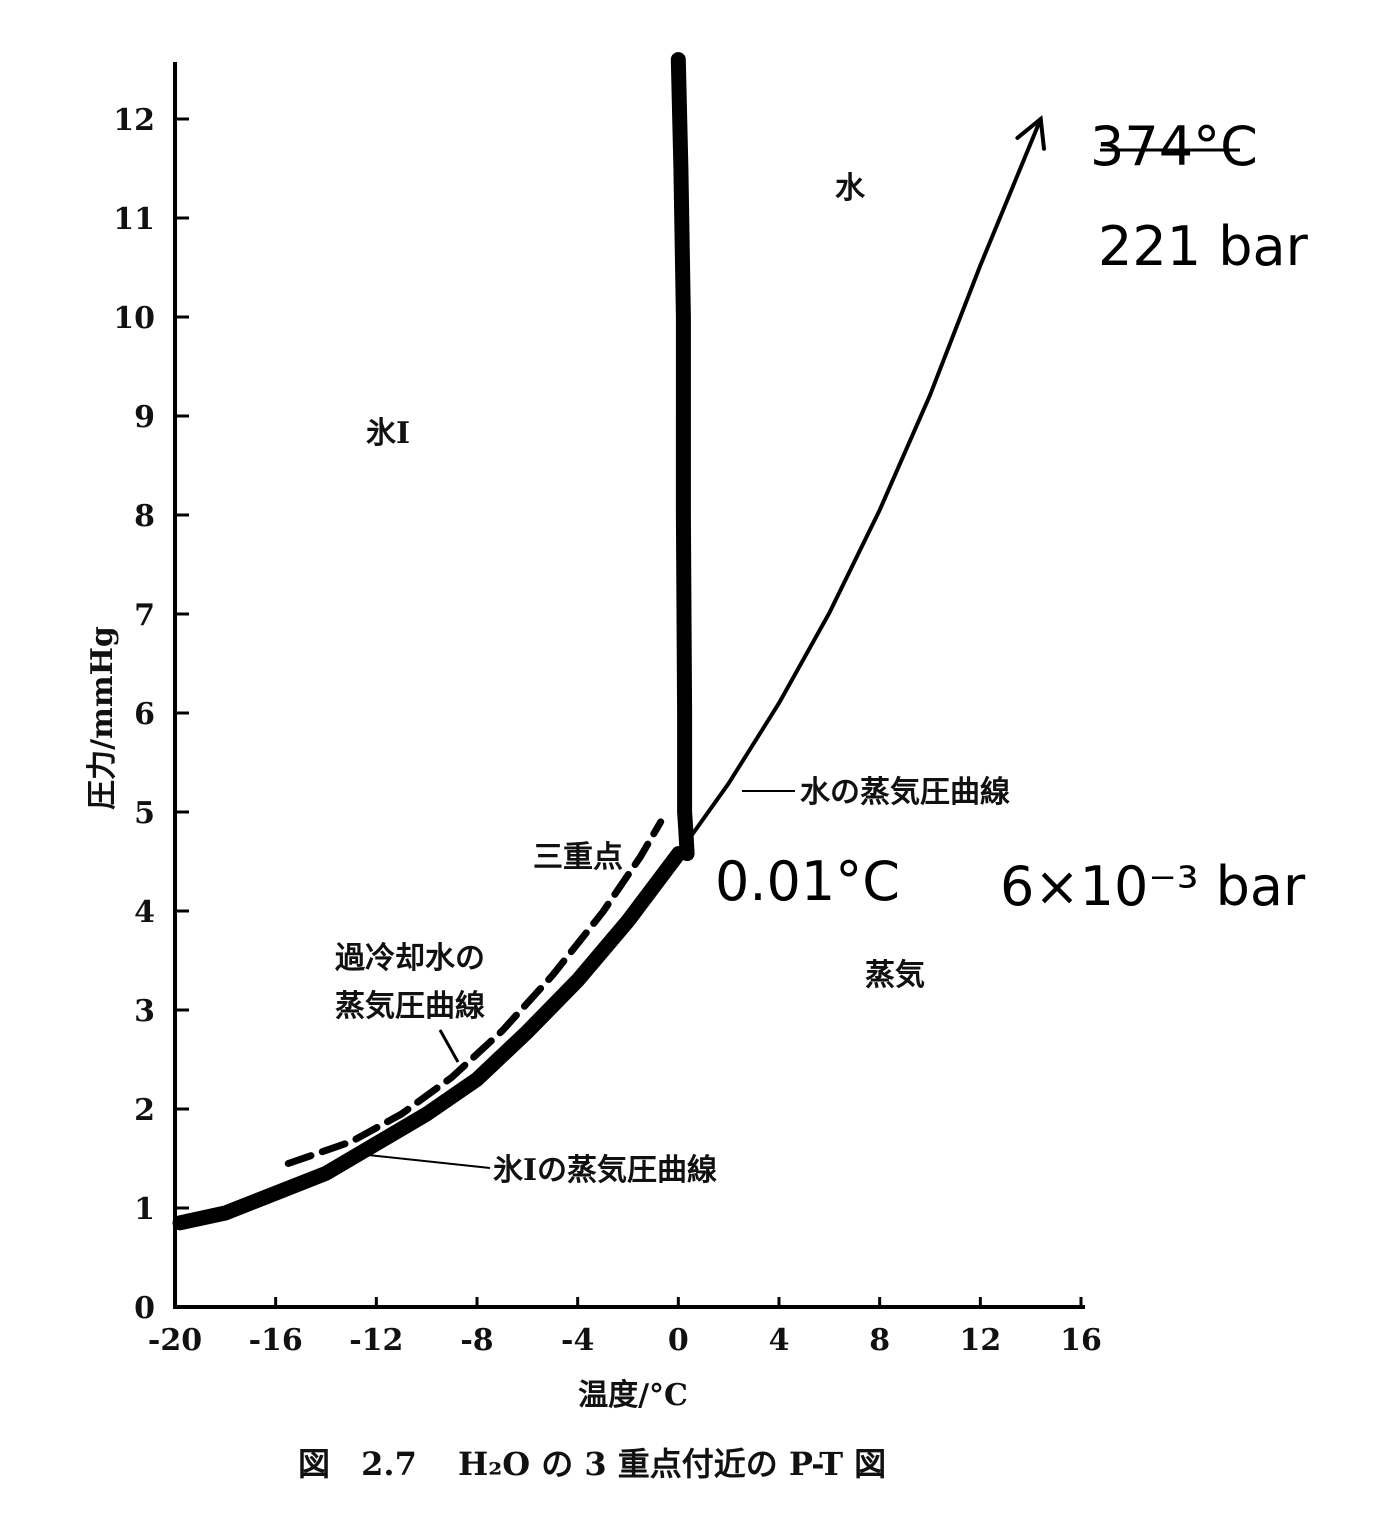 The width and height of the screenshot is (1378, 1514). I want to click on handwritten-critical-temp: 374°C, so click(1174, 146).